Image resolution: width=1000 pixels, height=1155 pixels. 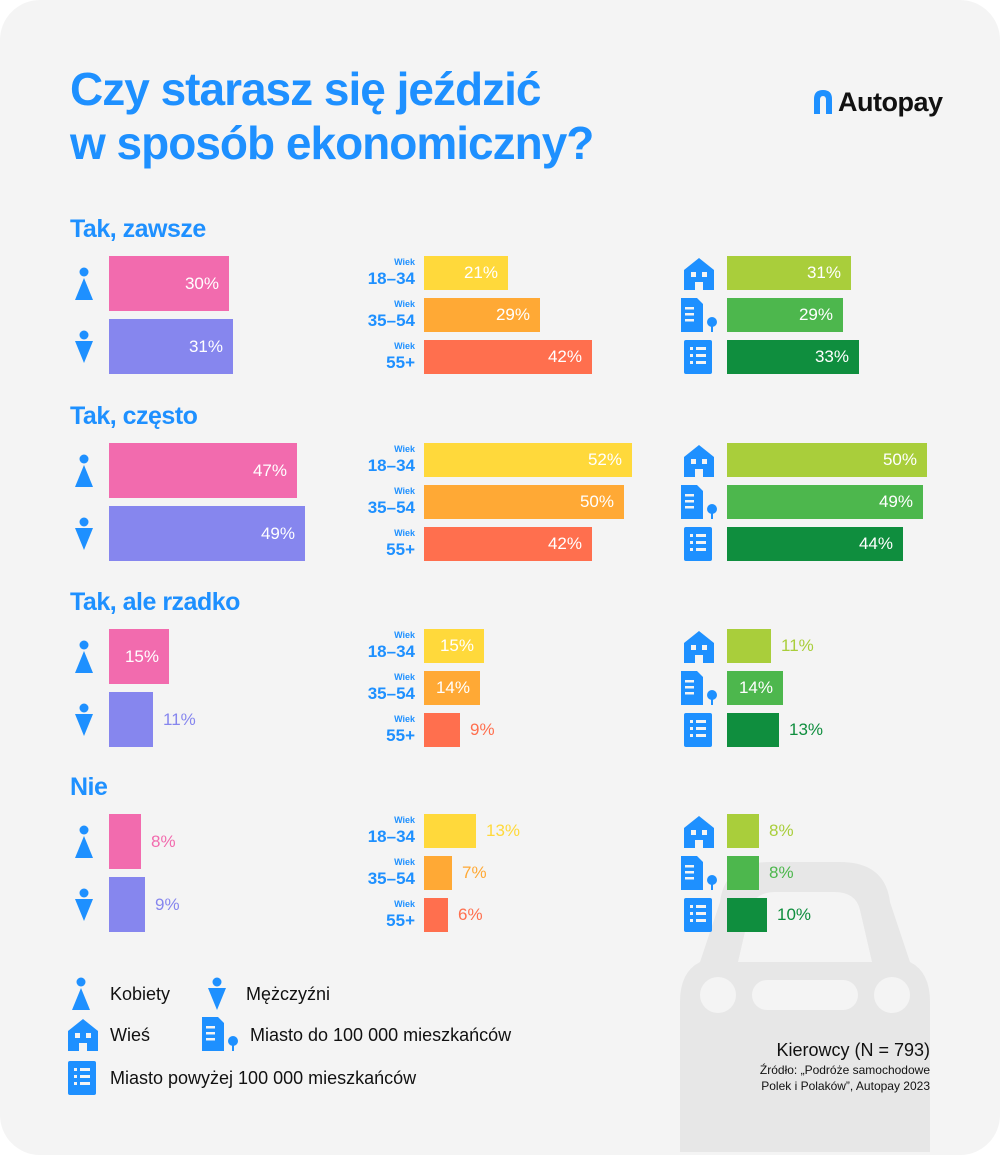 I want to click on residence-value: 29%, so click(x=815, y=314).